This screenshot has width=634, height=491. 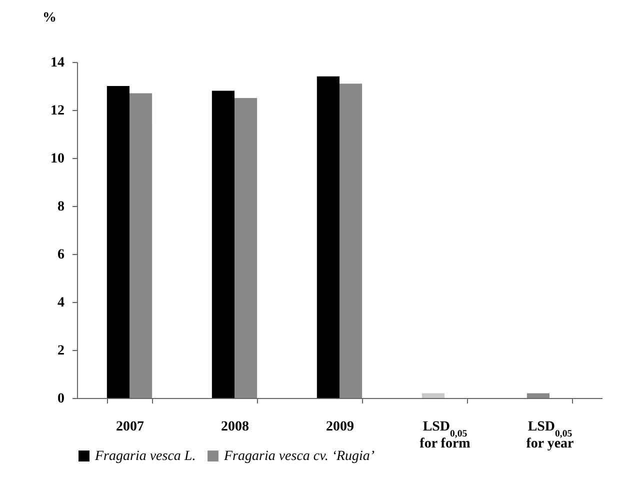 What do you see at coordinates (49, 18) in the screenshot?
I see `y-axis-title: %` at bounding box center [49, 18].